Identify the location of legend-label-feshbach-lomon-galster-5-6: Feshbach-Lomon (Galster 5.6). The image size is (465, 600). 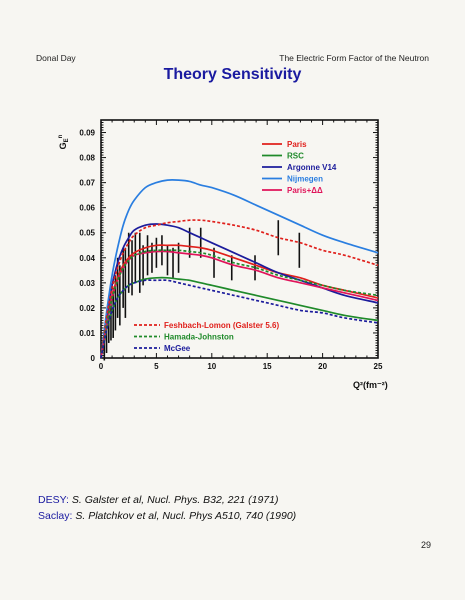
(221, 325).